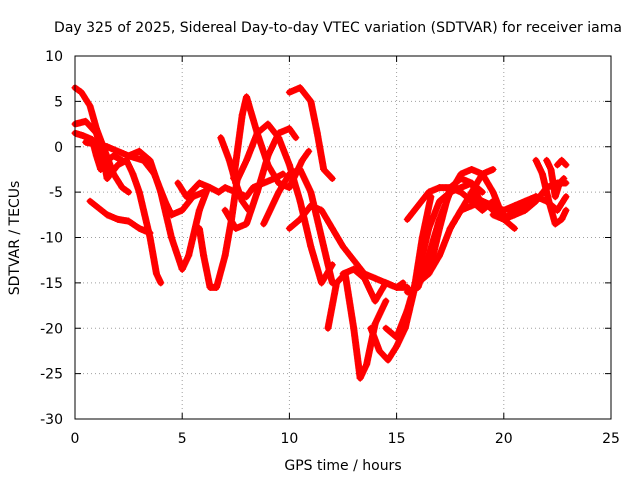 The width and height of the screenshot is (640, 480). I want to click on x-tick-label: 0, so click(75, 439).